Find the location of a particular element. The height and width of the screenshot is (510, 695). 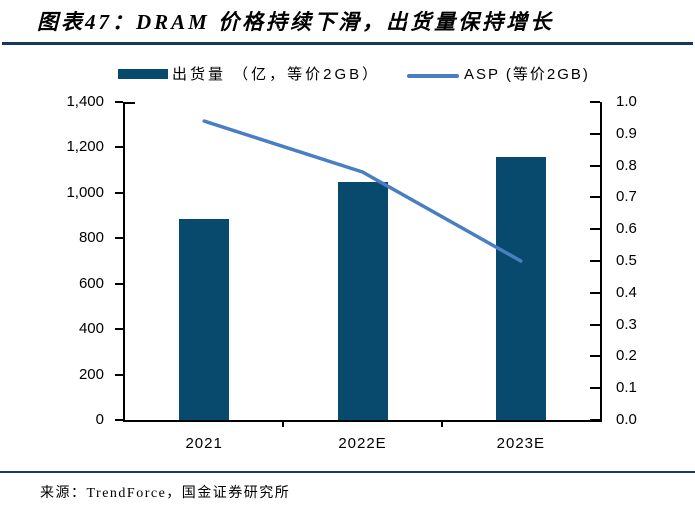

y-axis-label-right: 1.0 is located at coordinates (626, 101).